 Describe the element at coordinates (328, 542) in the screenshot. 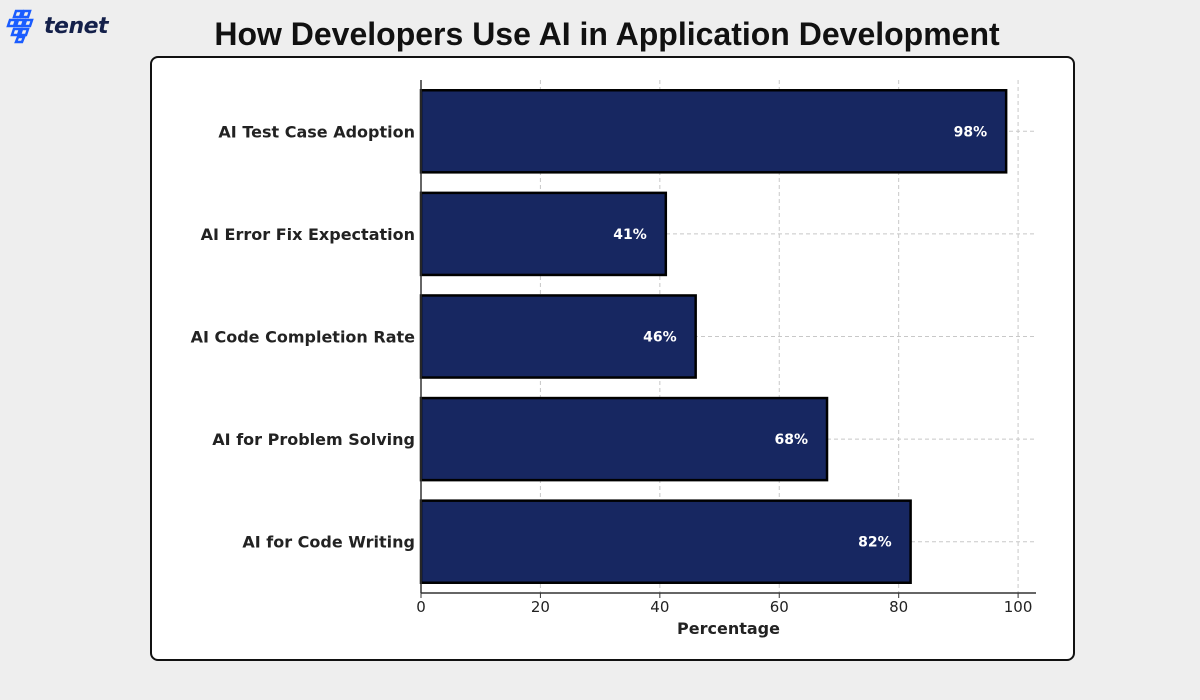

I see `y-tick-label: AI for Code Writing` at that location.